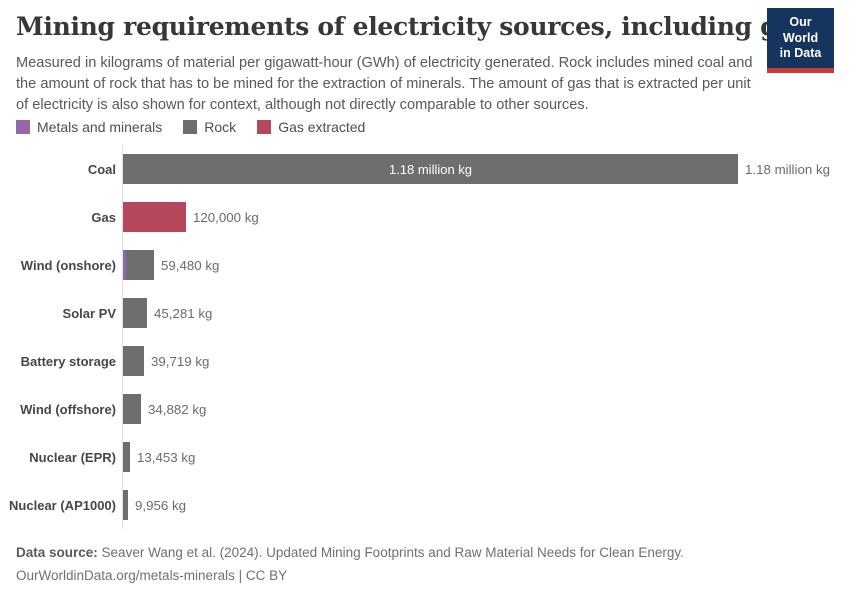  I want to click on bar-solar-pv, so click(135, 313).